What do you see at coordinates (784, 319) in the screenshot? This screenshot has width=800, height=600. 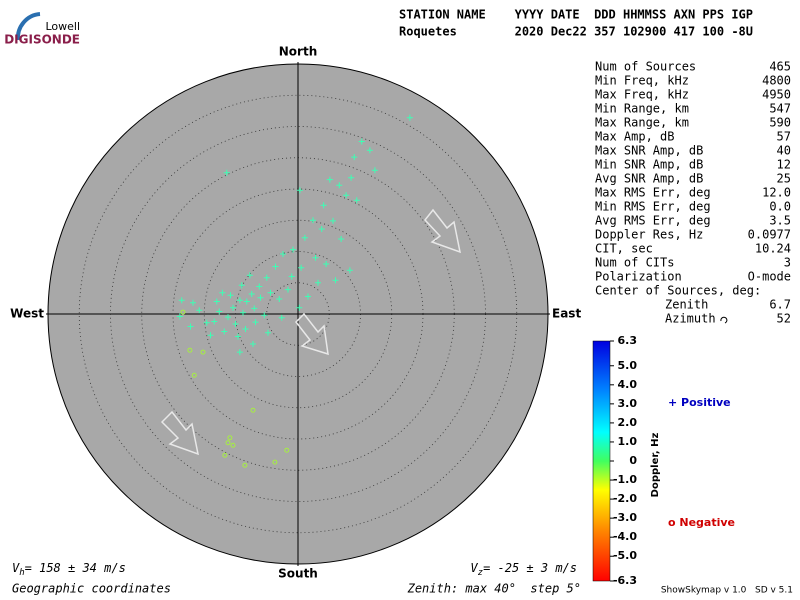 I see `center-value: 52` at bounding box center [784, 319].